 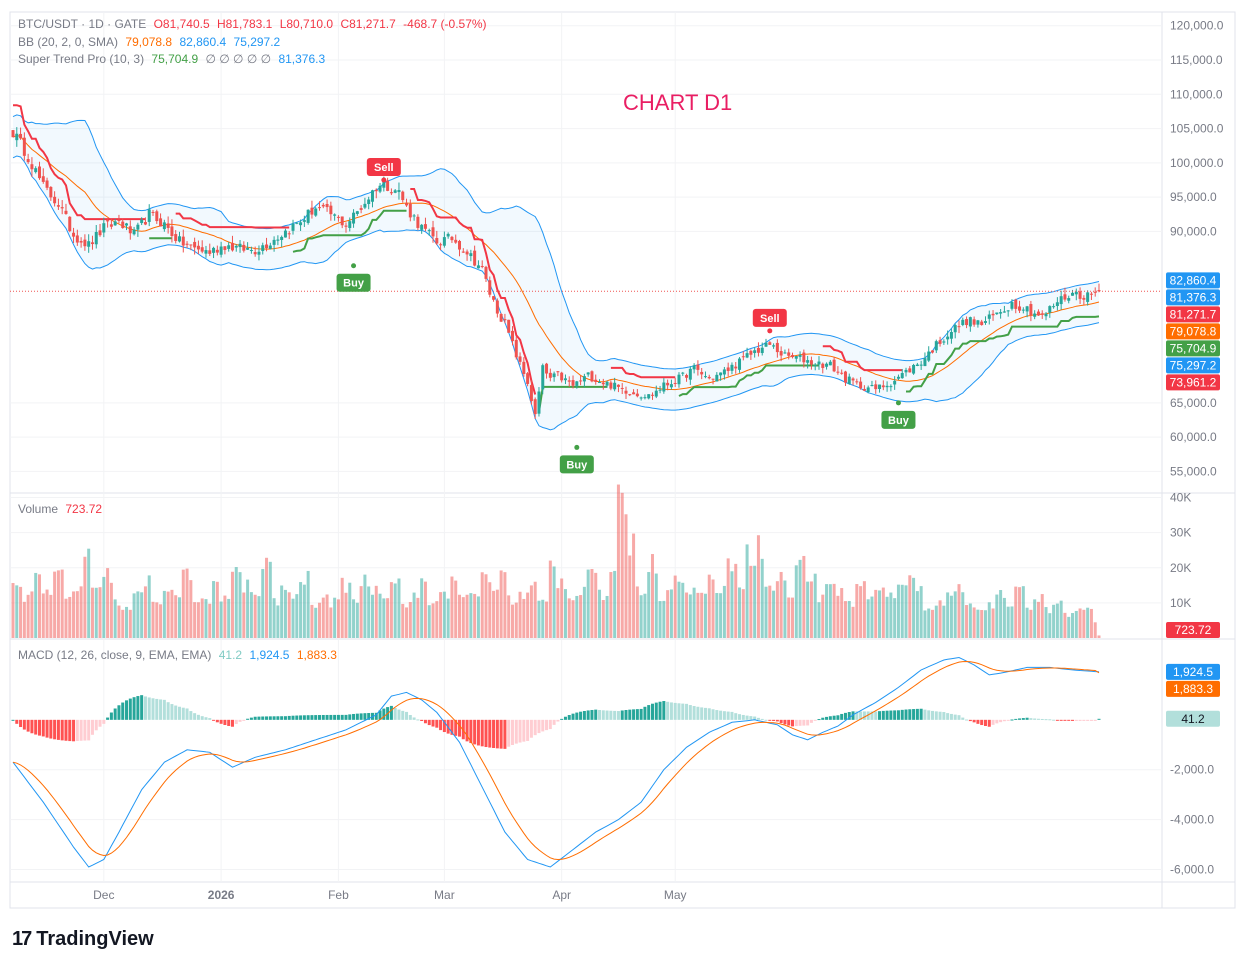 What do you see at coordinates (81, 59) in the screenshot?
I see `supertrend-label: Super Trend Pro (10, 3)` at bounding box center [81, 59].